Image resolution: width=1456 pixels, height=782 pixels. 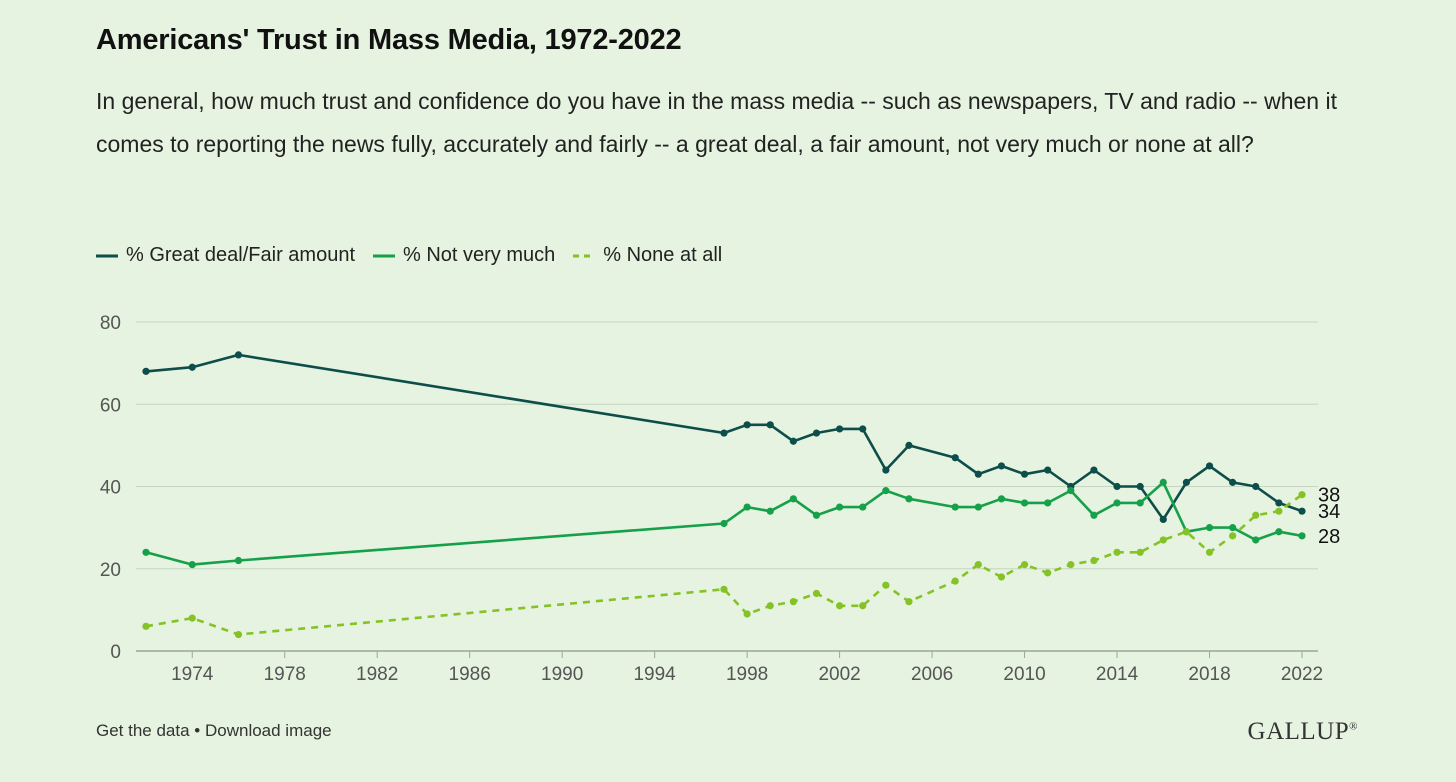 I want to click on legend-item-none-at-all: % None at all, so click(x=647, y=255).